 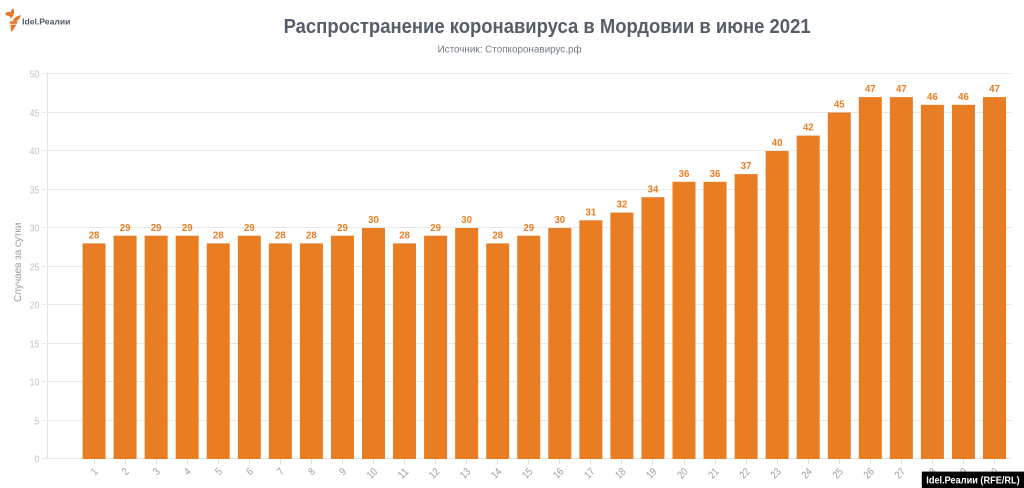 I want to click on svg-text: Idel.Реалии (RFE/RL), so click(x=972, y=481).